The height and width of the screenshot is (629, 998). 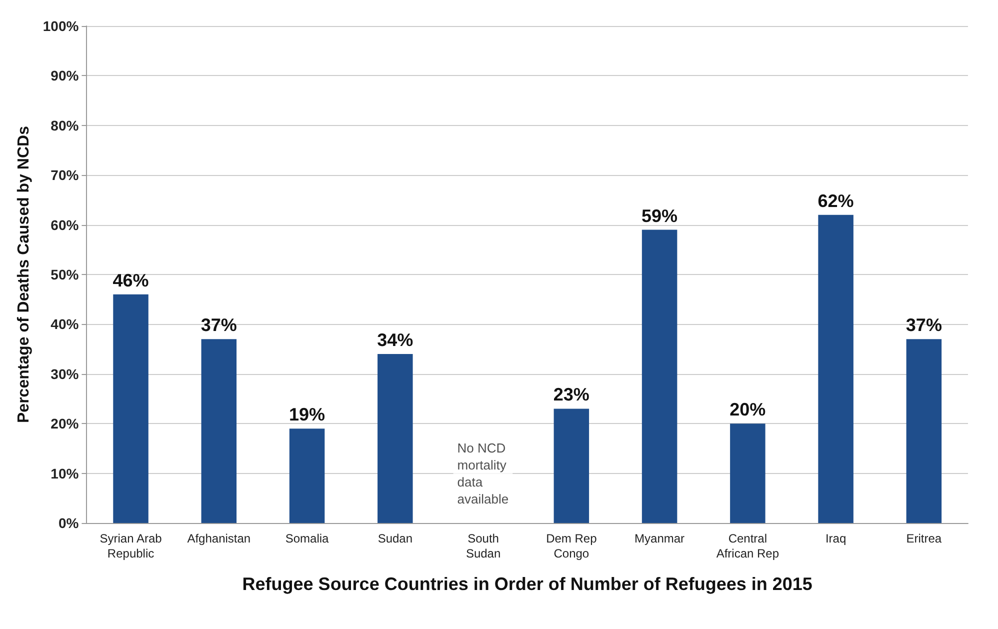 I want to click on data-label: 34%, so click(x=395, y=340).